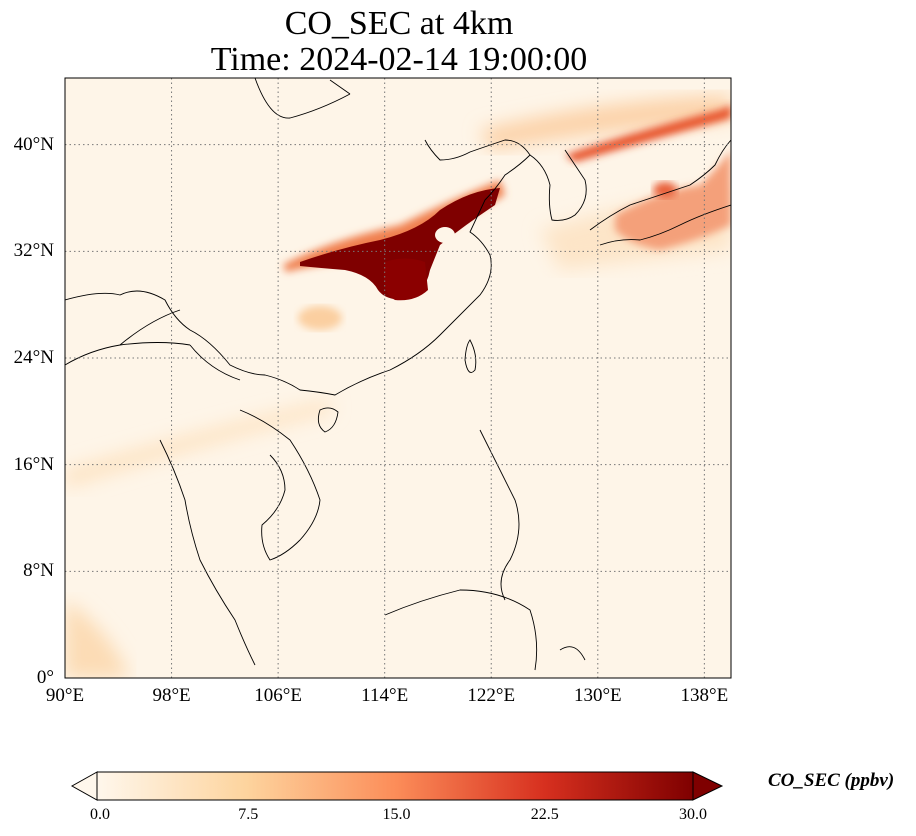 The width and height of the screenshot is (916, 836). I want to click on colorbar-gradient, so click(395, 786).